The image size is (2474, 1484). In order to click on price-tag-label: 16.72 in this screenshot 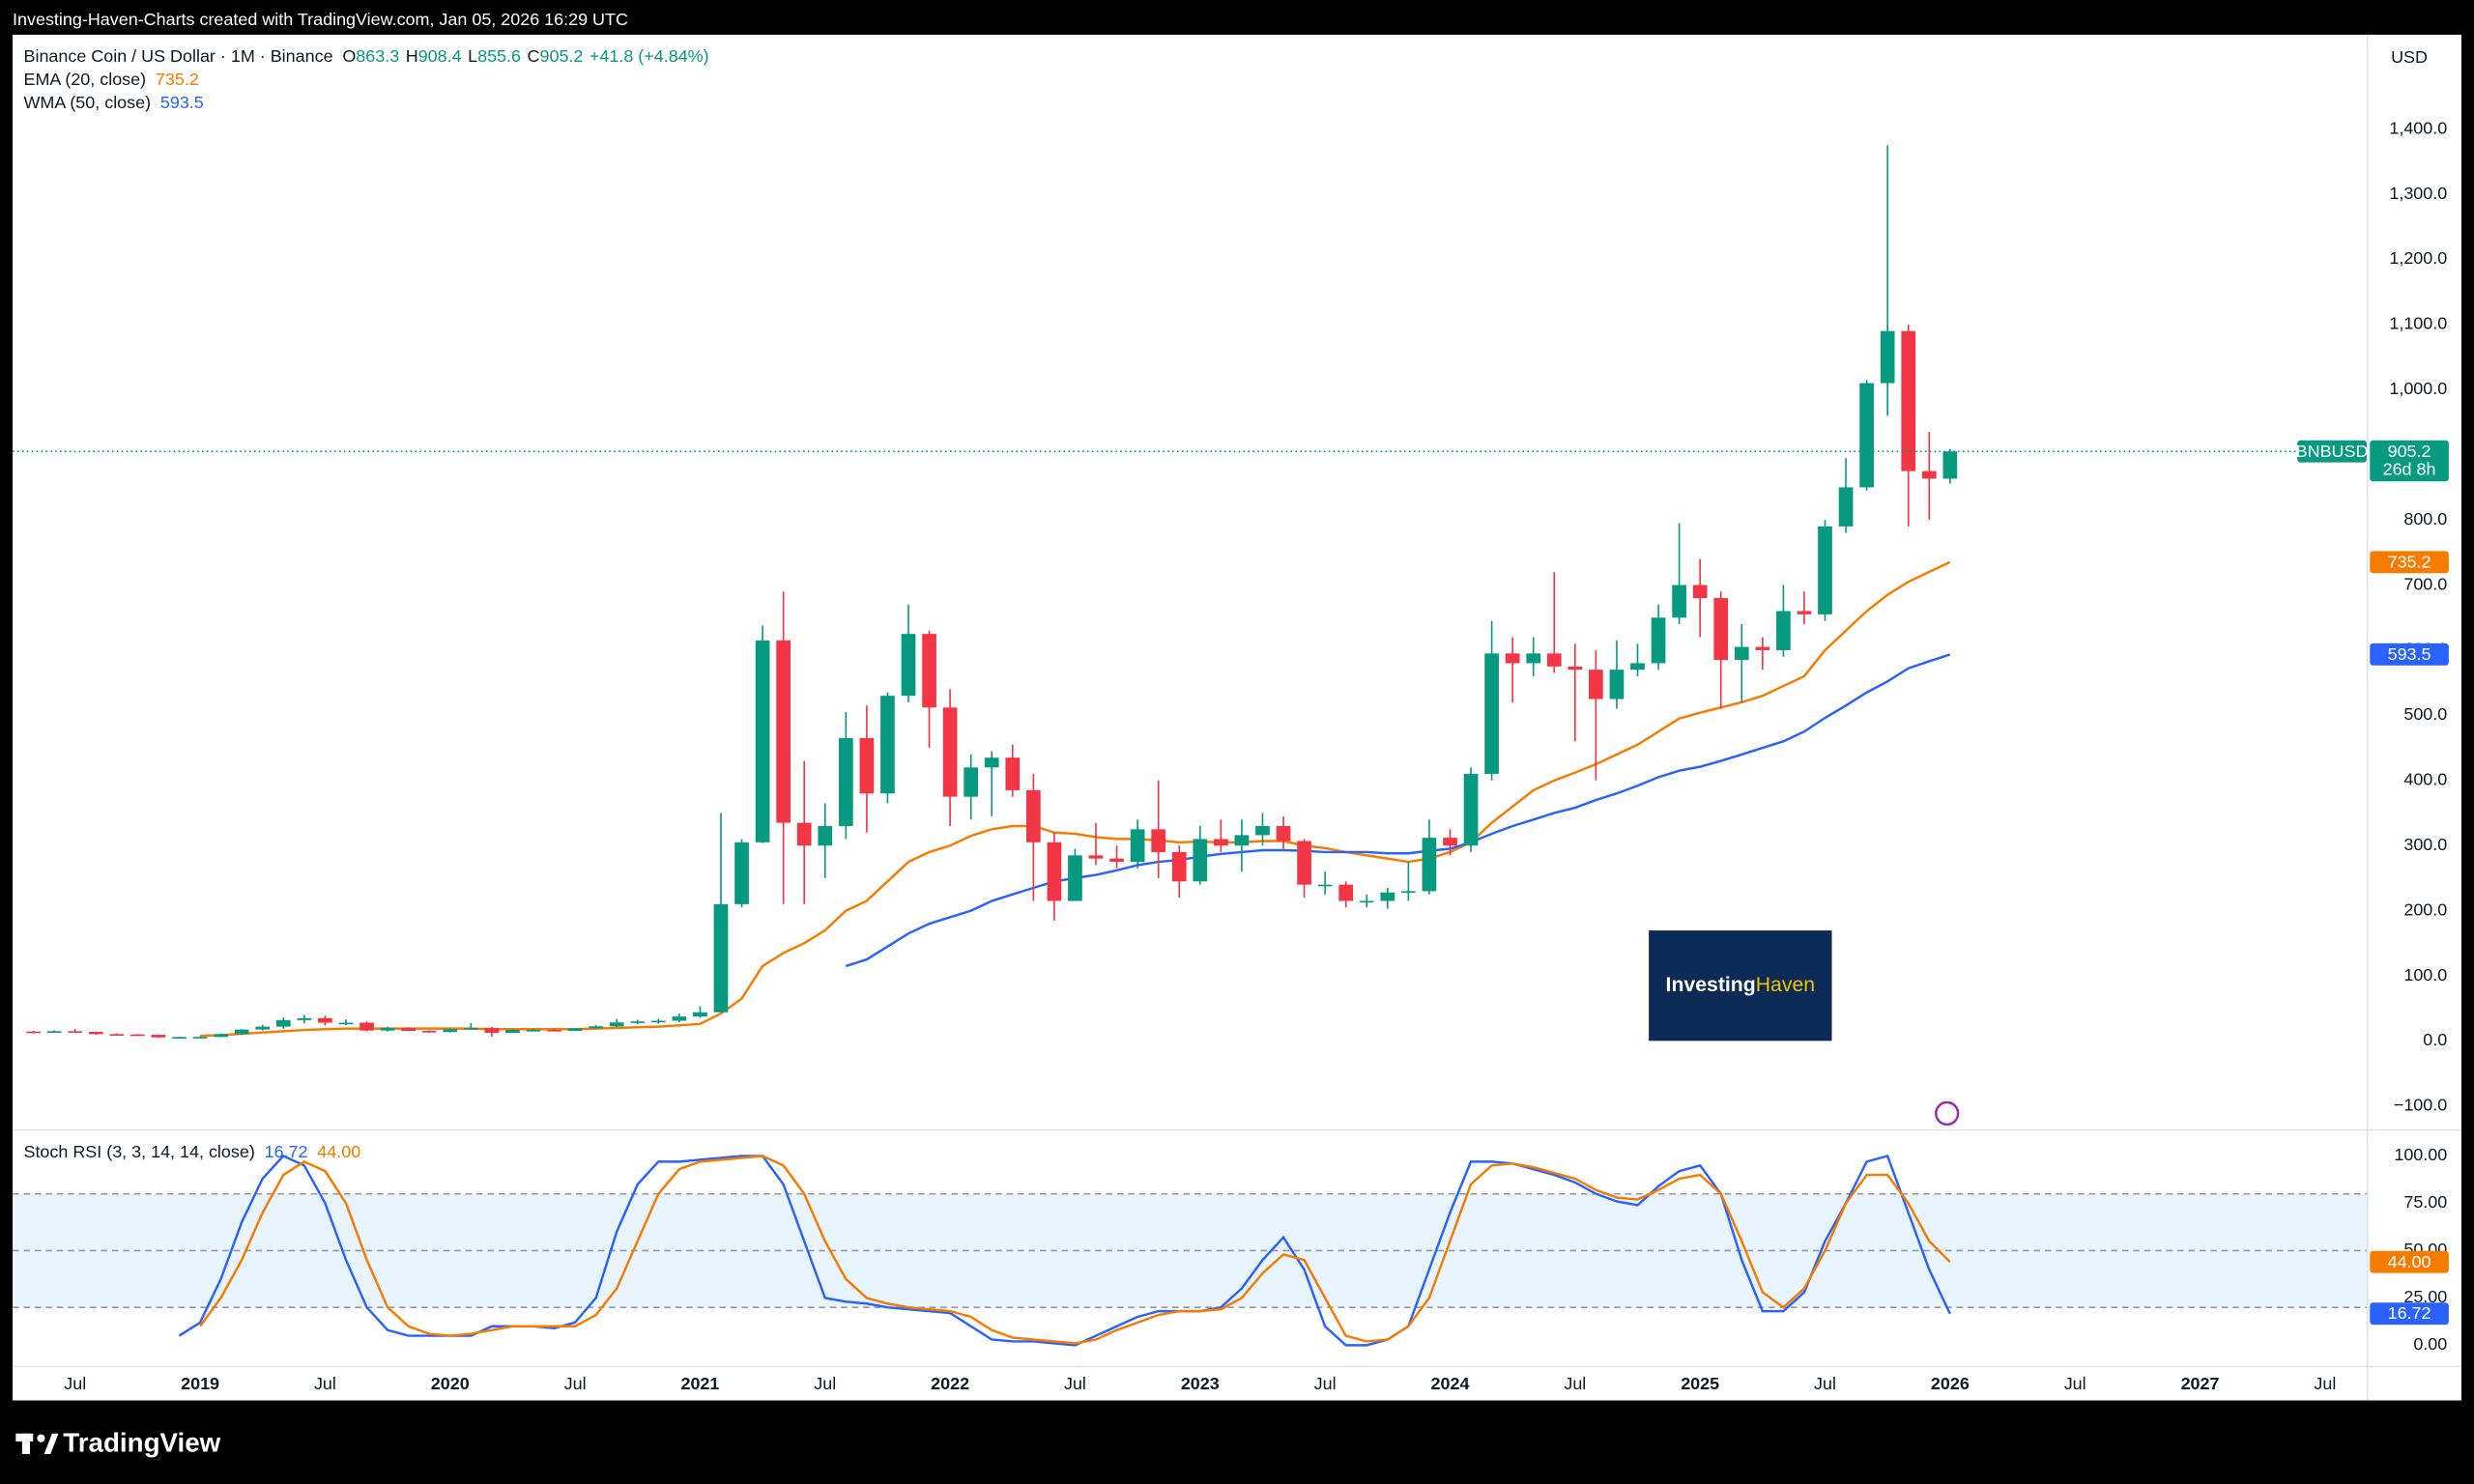, I will do `click(2410, 1313)`.